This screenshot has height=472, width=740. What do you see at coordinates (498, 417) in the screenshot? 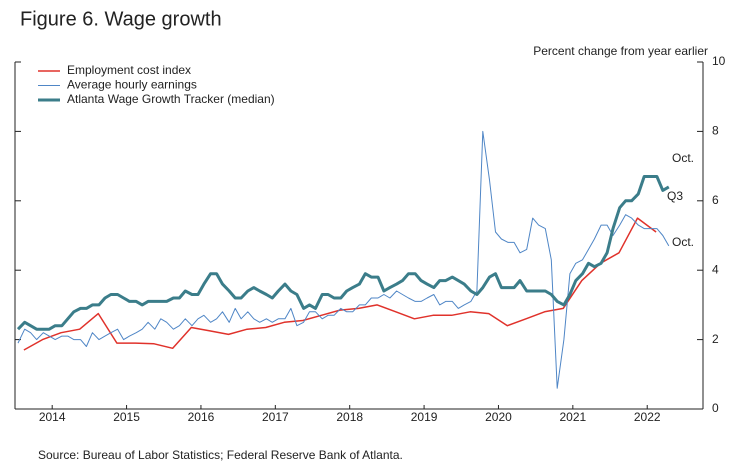
I see `x-tick-label: 2020` at bounding box center [498, 417].